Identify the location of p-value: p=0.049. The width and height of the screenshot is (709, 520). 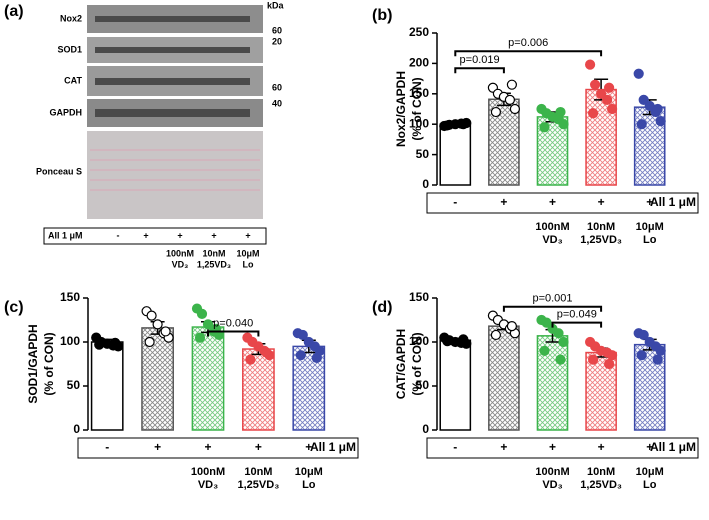
(577, 315).